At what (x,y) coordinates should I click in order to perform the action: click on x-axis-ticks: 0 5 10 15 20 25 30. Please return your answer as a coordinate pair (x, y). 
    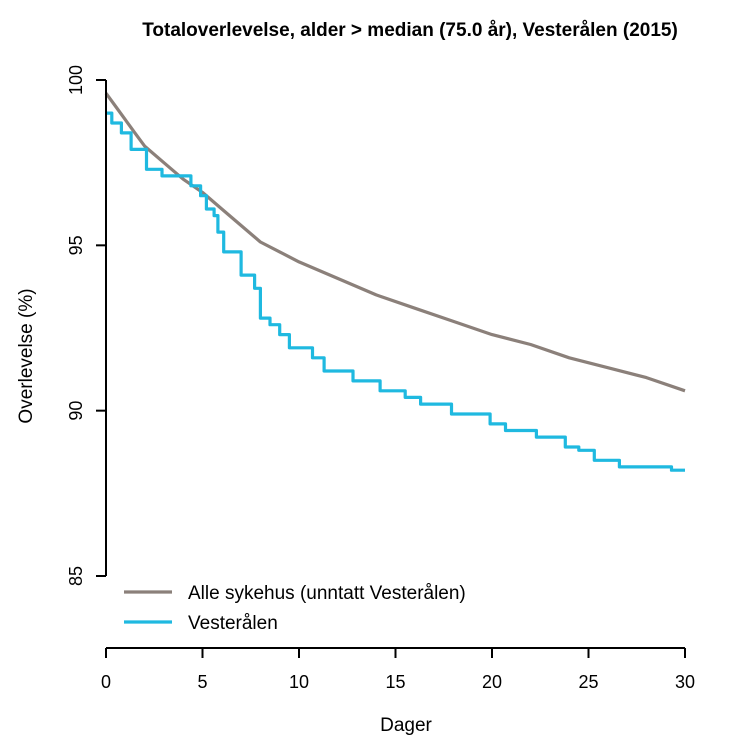
    Looking at the image, I should click on (398, 670).